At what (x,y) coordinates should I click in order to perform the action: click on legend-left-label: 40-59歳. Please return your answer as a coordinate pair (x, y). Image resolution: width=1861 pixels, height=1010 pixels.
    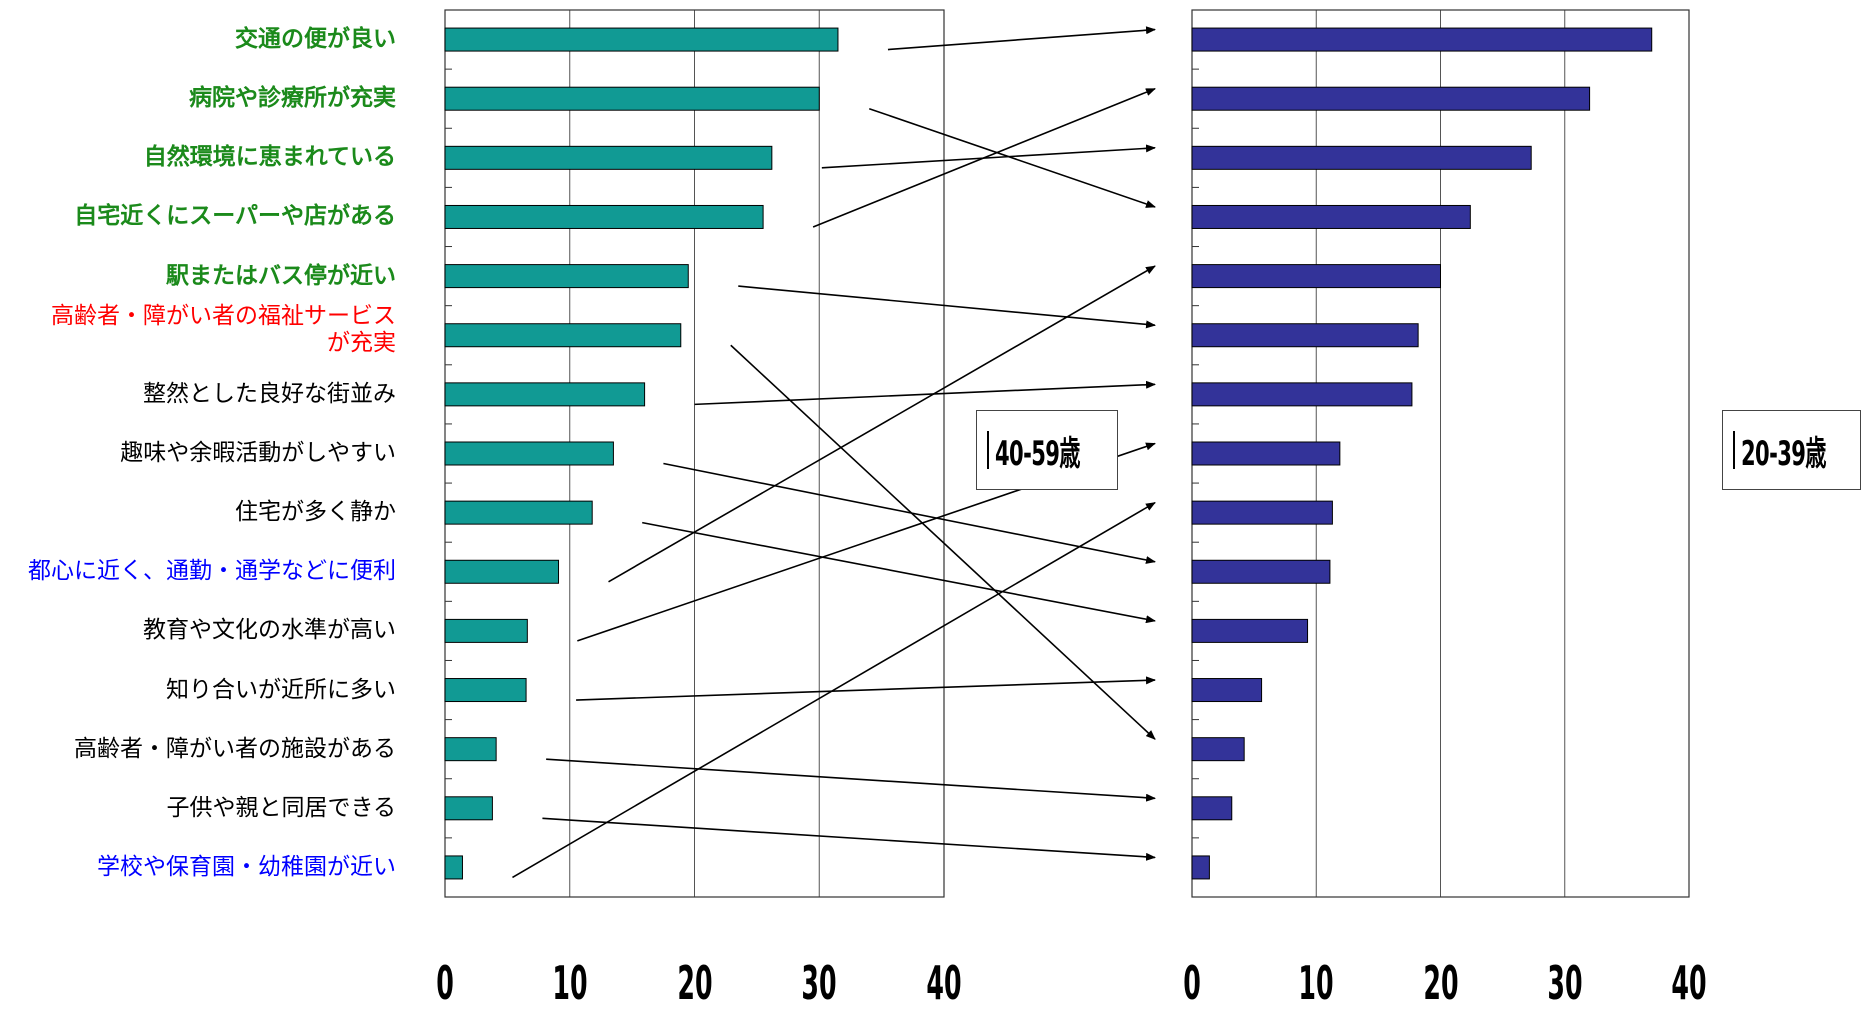
    Looking at the image, I should click on (1037, 453).